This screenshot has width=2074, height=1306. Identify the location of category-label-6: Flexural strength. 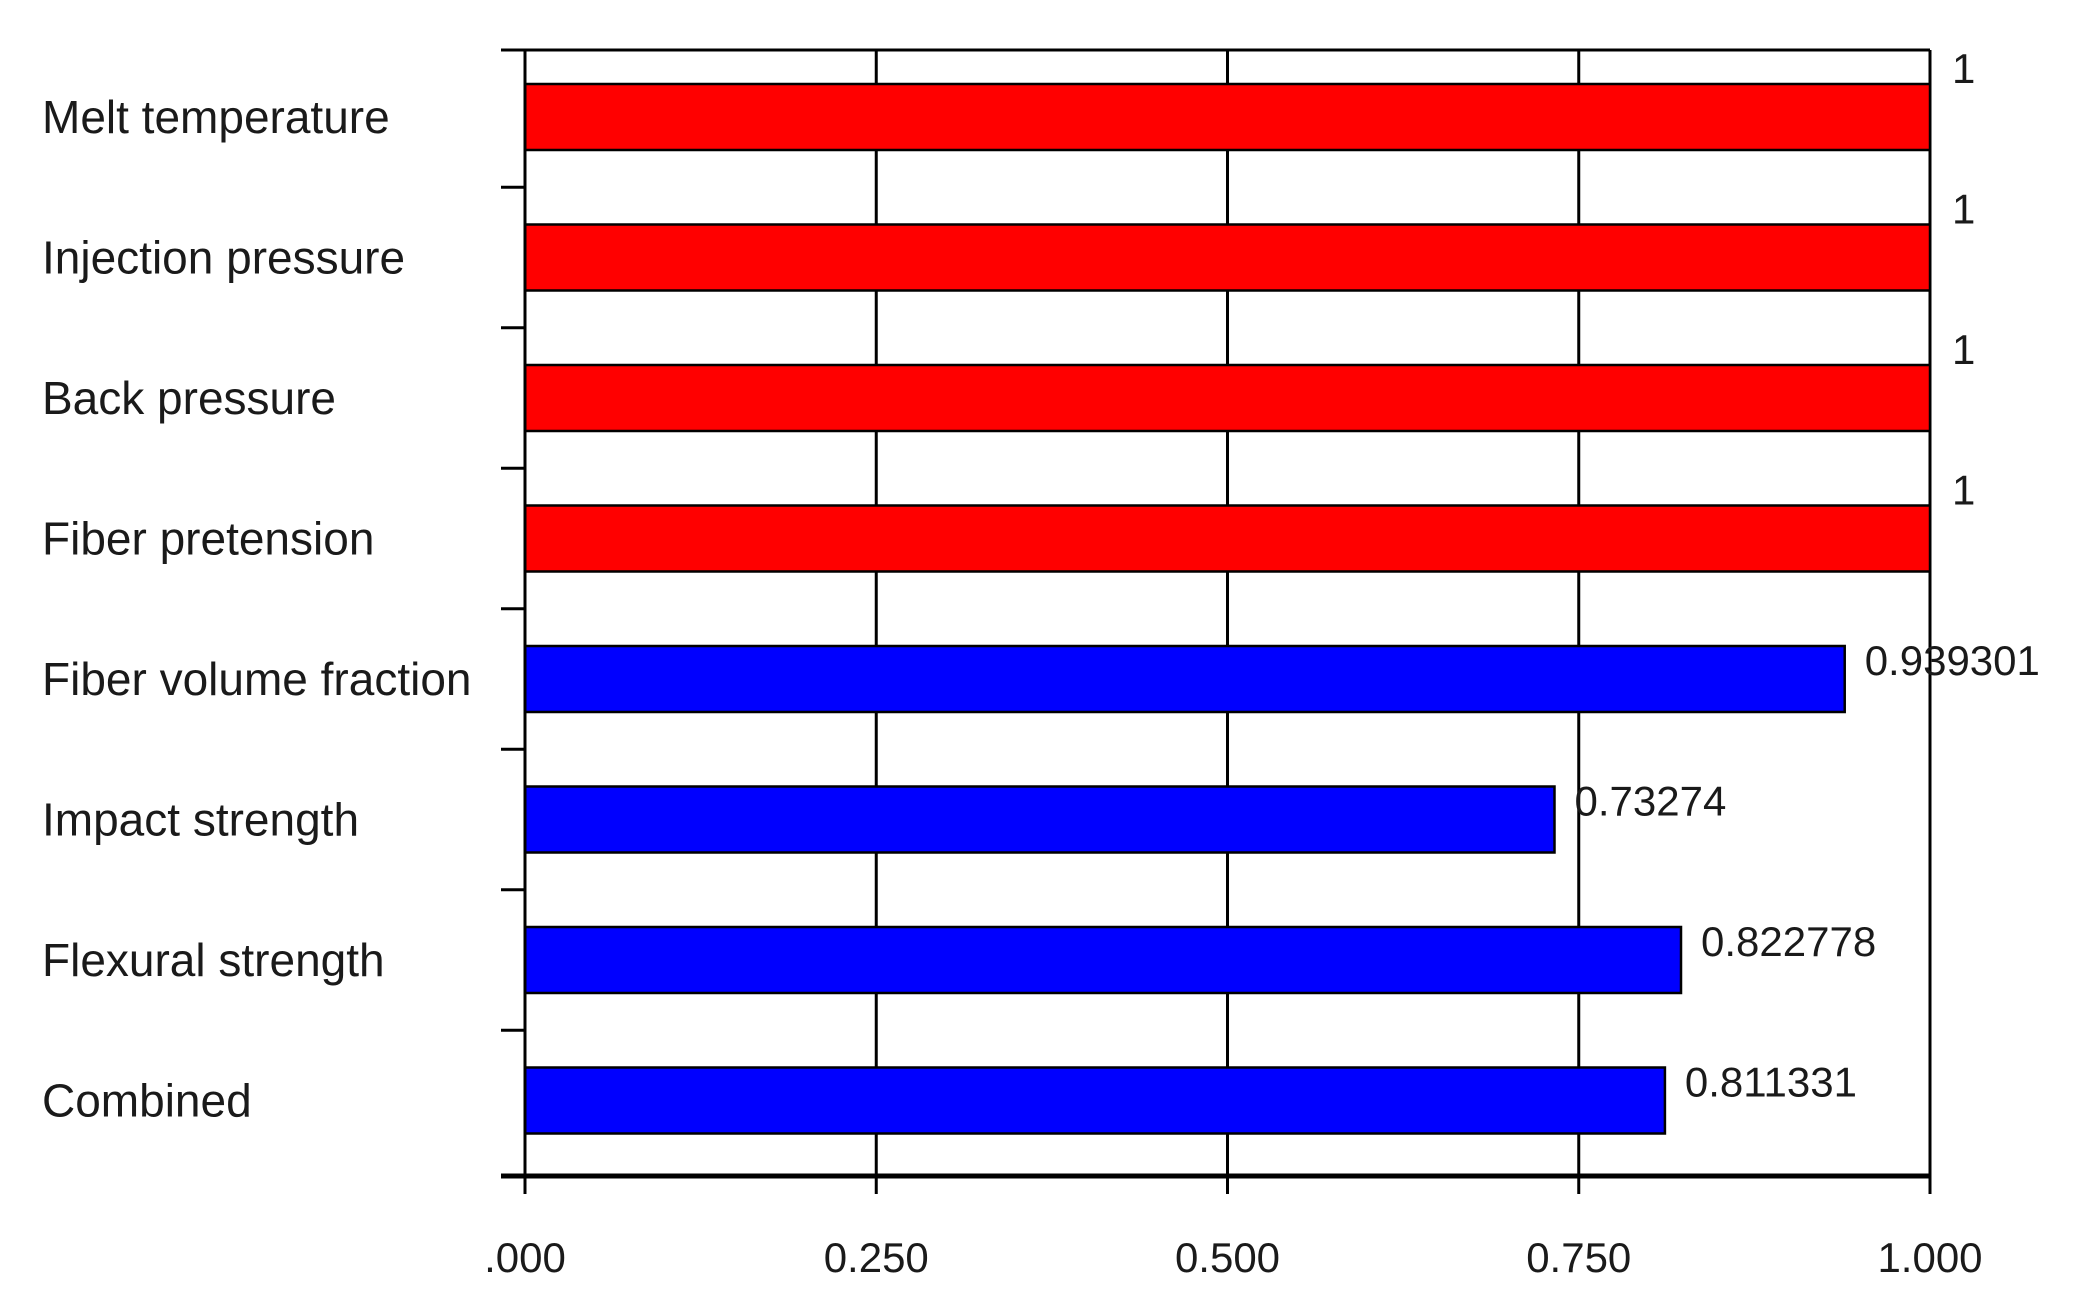
(213, 960).